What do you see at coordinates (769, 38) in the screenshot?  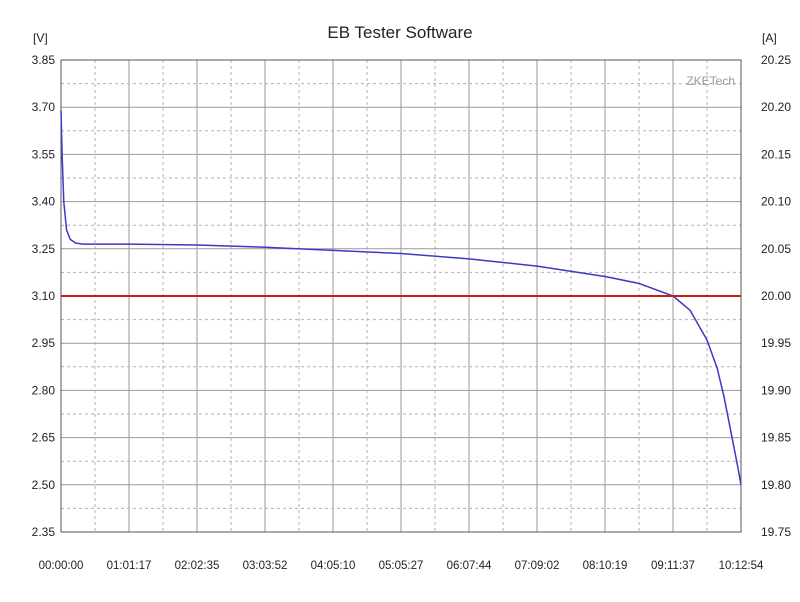 I see `y-right-unit-label: [A]` at bounding box center [769, 38].